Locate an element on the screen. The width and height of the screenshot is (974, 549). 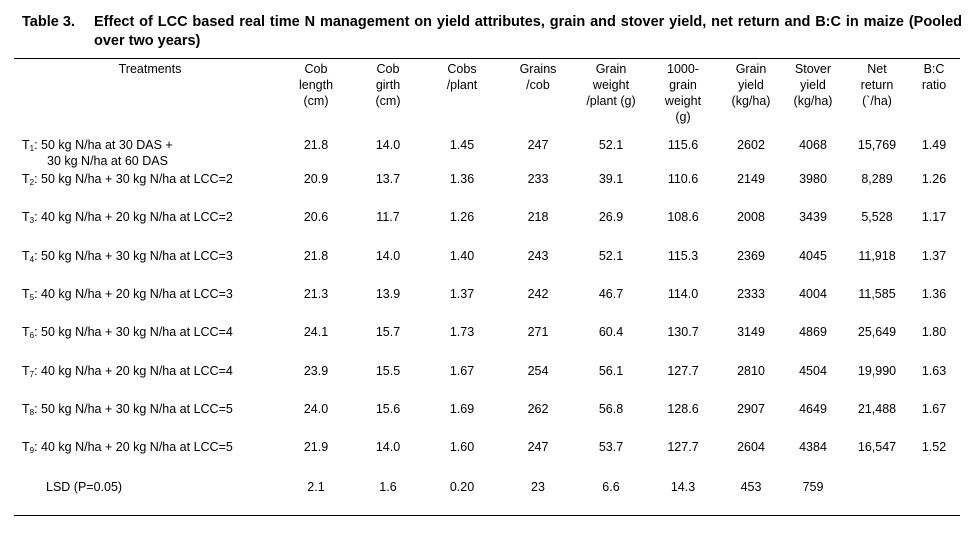
treatment-cell: T5: 40 kg N/ha + 20 kg N/ha at LCC=3 is located at coordinates (127, 294).